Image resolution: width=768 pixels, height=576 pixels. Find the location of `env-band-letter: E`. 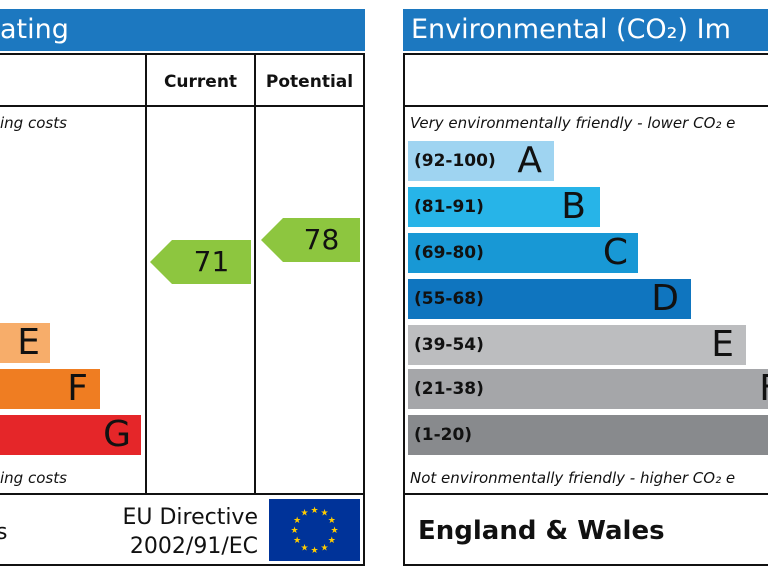

env-band-letter: E is located at coordinates (722, 344).